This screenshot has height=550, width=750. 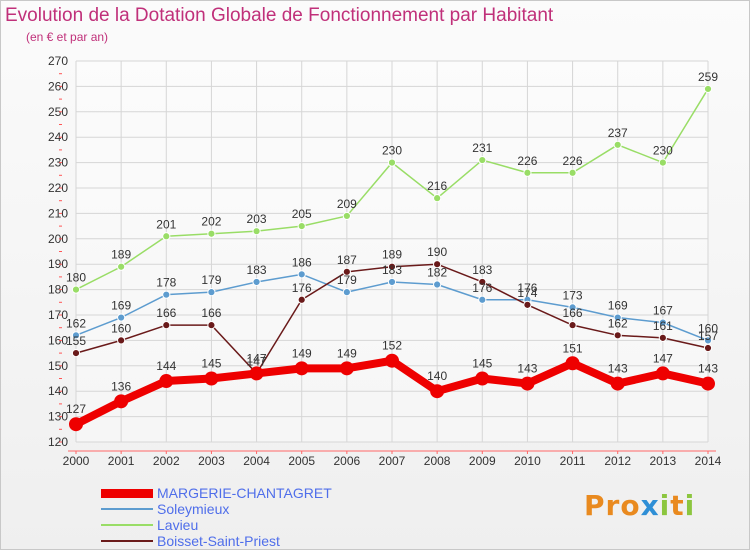 What do you see at coordinates (437, 376) in the screenshot?
I see `data-label-margerie-chantagret: 140` at bounding box center [437, 376].